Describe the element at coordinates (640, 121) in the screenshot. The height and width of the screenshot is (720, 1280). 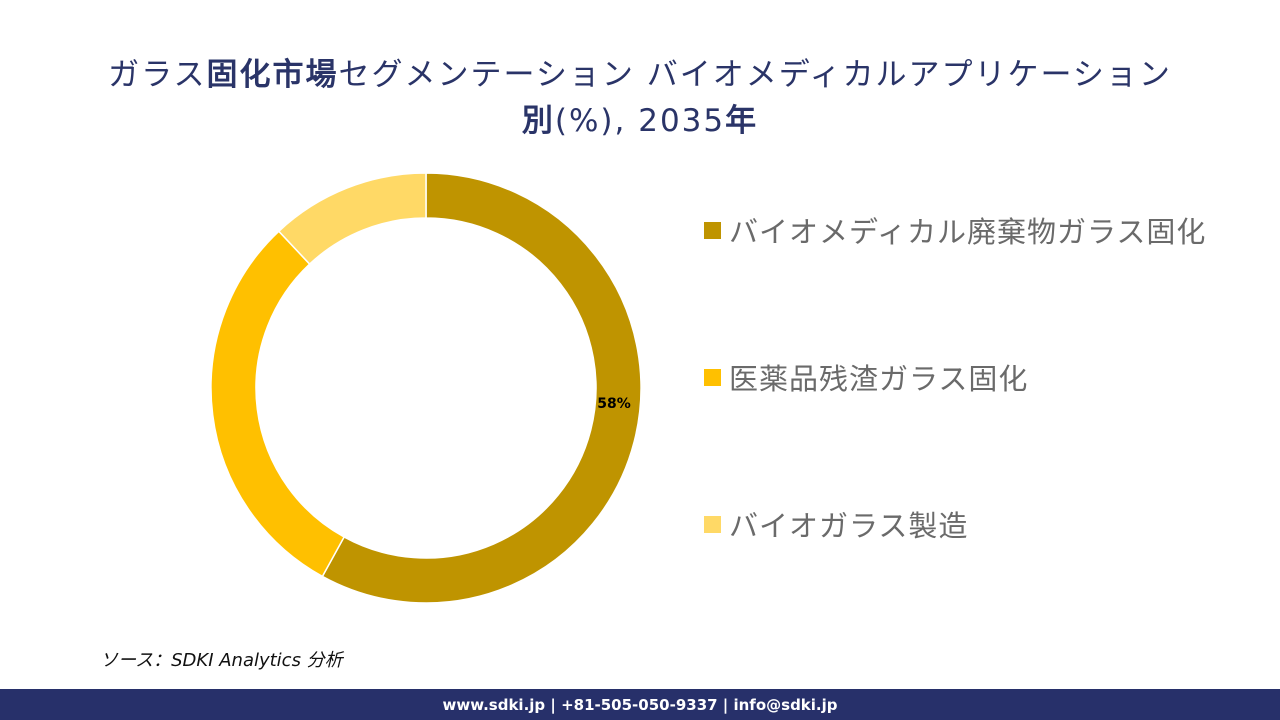
I see `title-part-5: (%), 2035` at that location.